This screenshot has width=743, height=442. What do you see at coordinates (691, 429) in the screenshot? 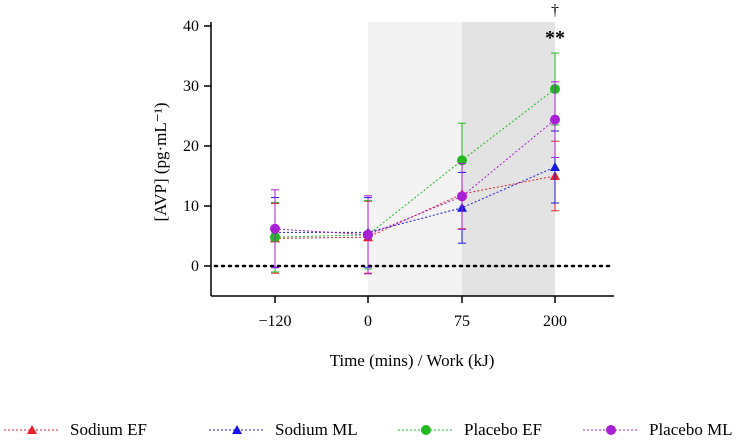
I see `legend-label: Placebo ML` at bounding box center [691, 429].